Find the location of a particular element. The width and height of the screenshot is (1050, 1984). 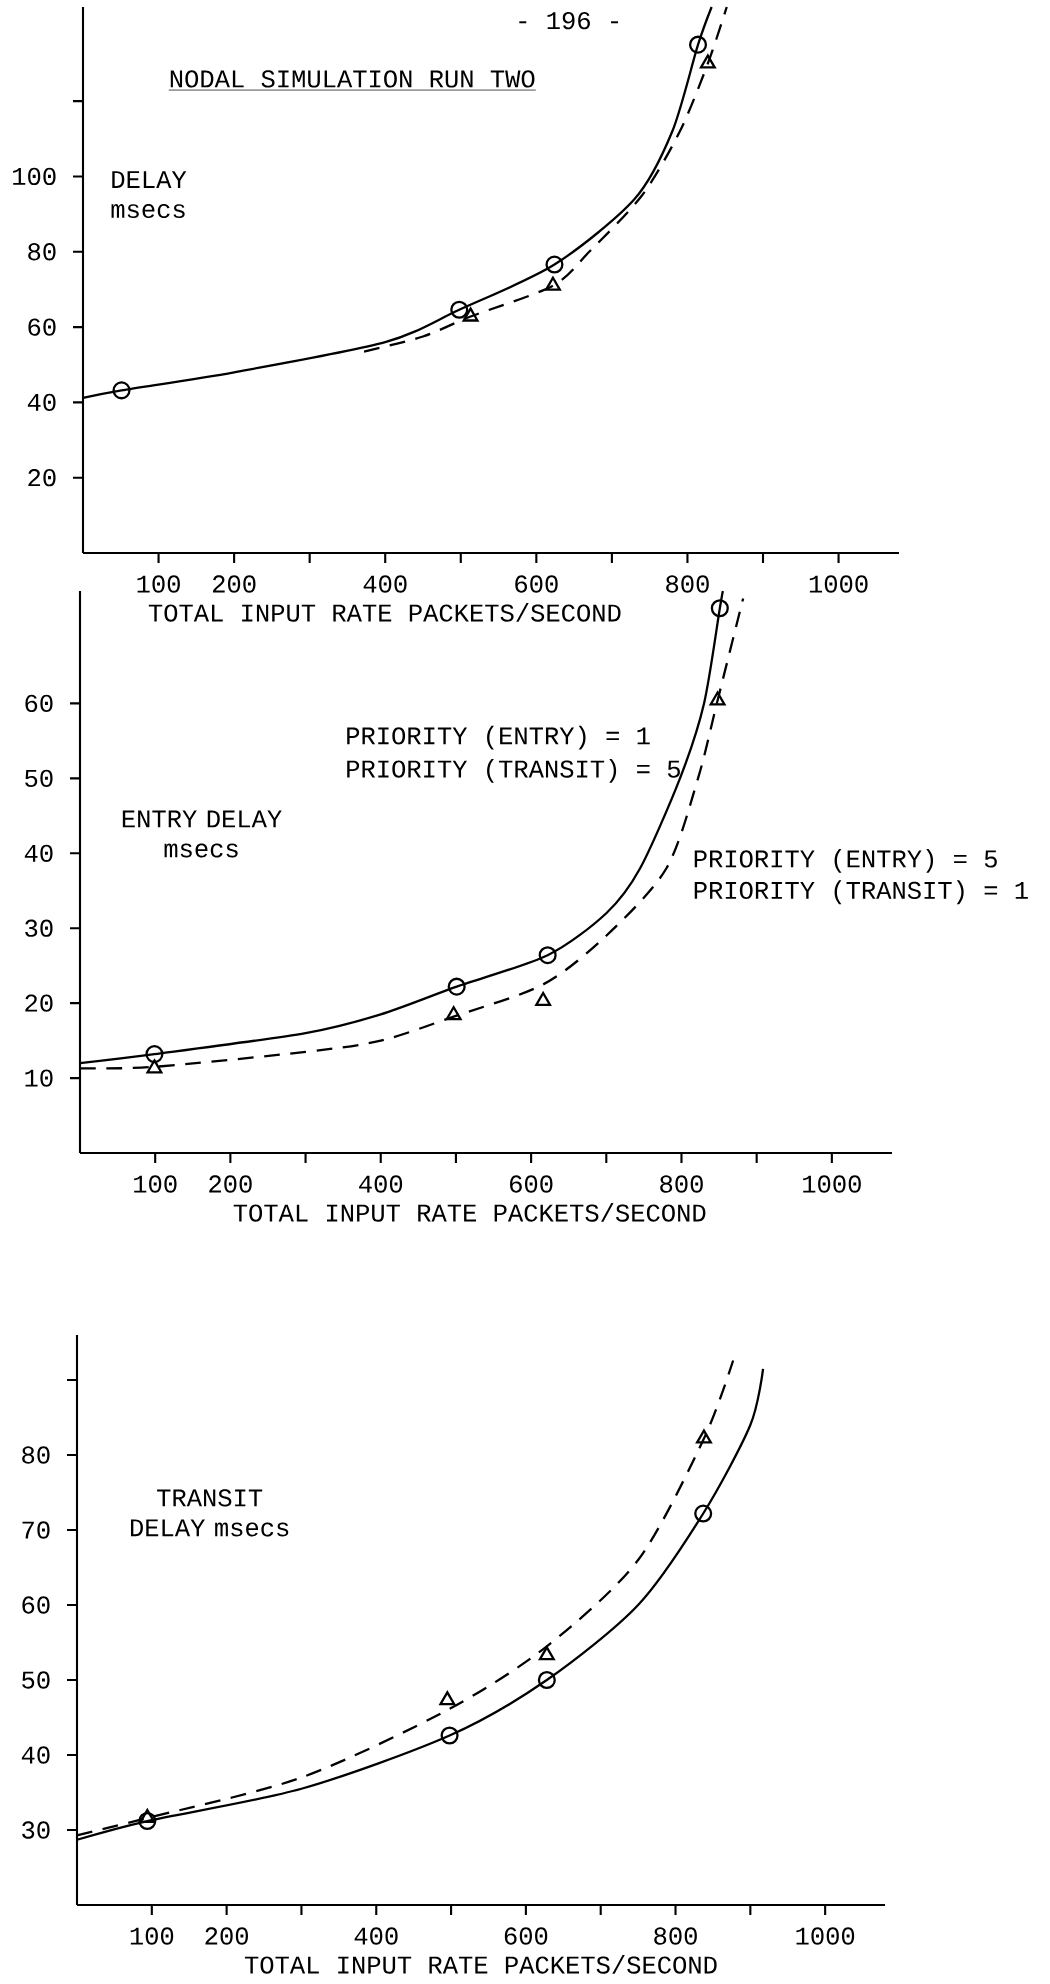

text: NODAL SIMULATION RUN TWO is located at coordinates (352, 79).